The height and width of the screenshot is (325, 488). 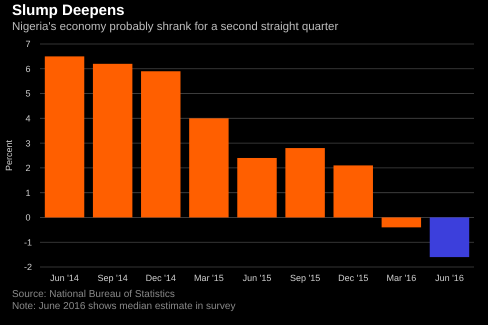 What do you see at coordinates (28, 217) in the screenshot?
I see `y-tick-label: 0` at bounding box center [28, 217].